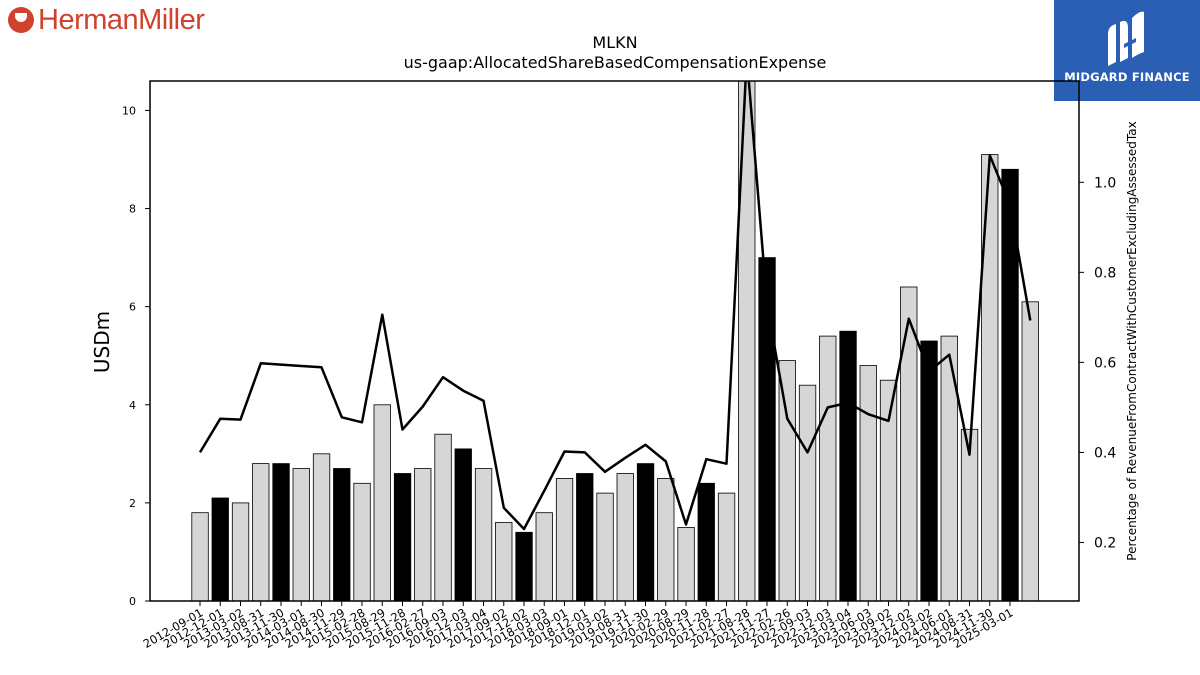  Describe the element at coordinates (1126, 38) in the screenshot. I see `midgard-finance-logo-mark-icon` at that location.